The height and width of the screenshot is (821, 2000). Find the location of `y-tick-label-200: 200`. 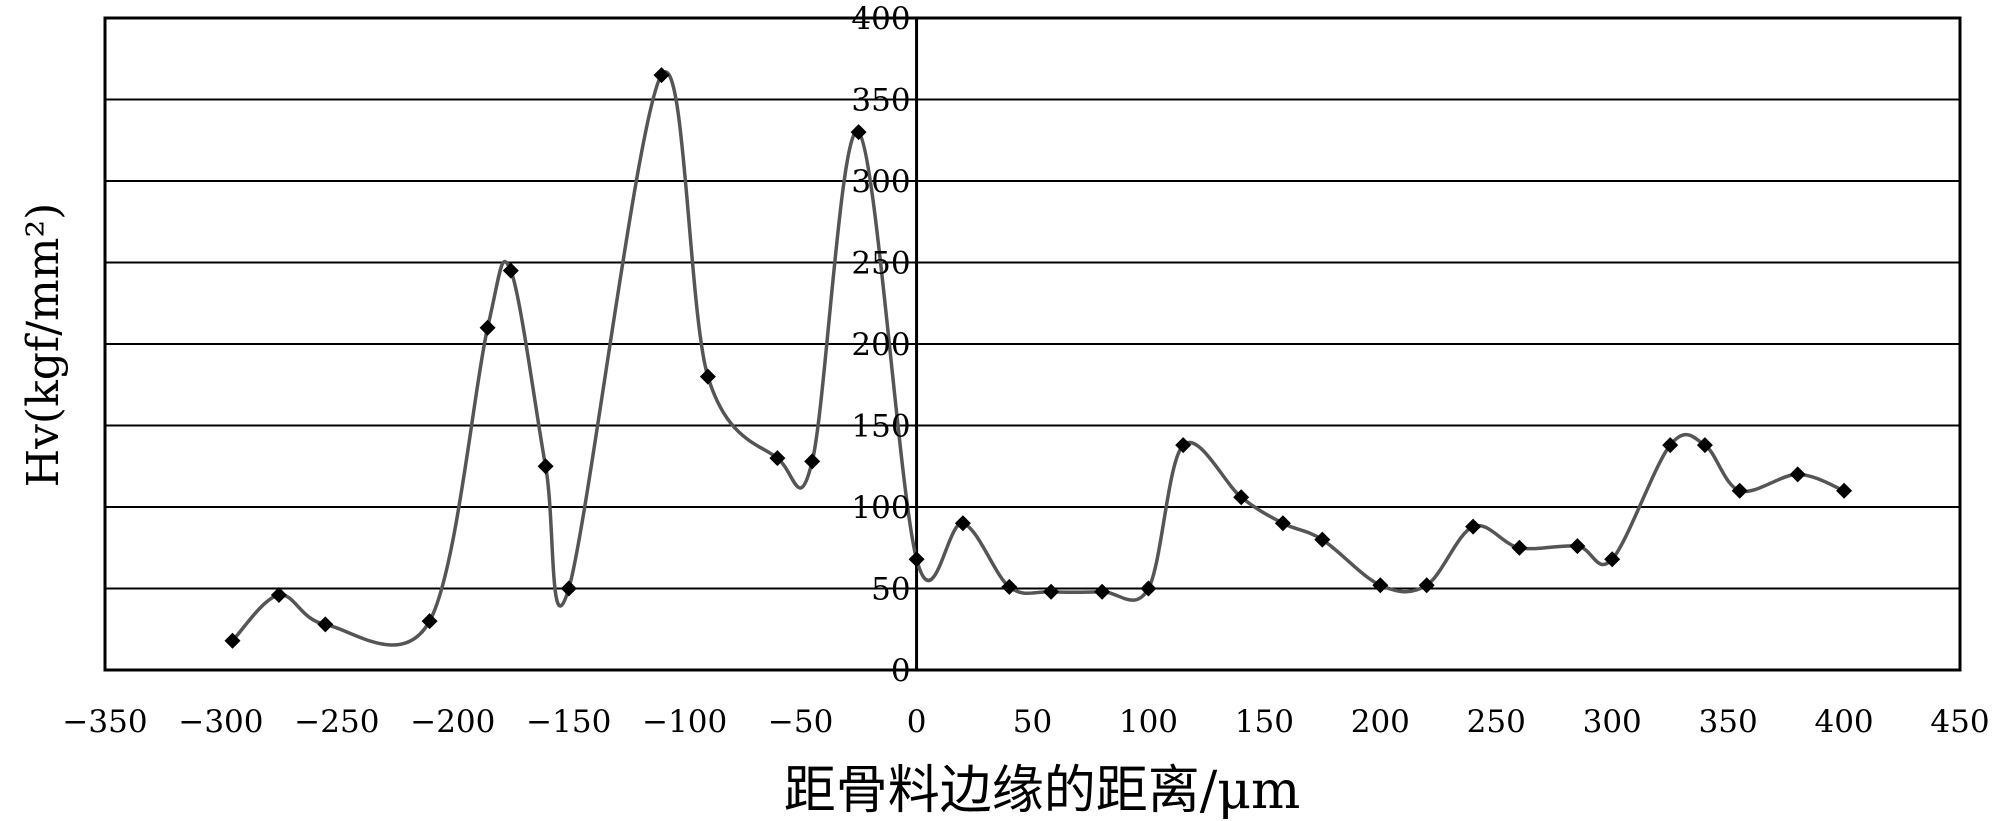

y-tick-label-200: 200 is located at coordinates (880, 345).